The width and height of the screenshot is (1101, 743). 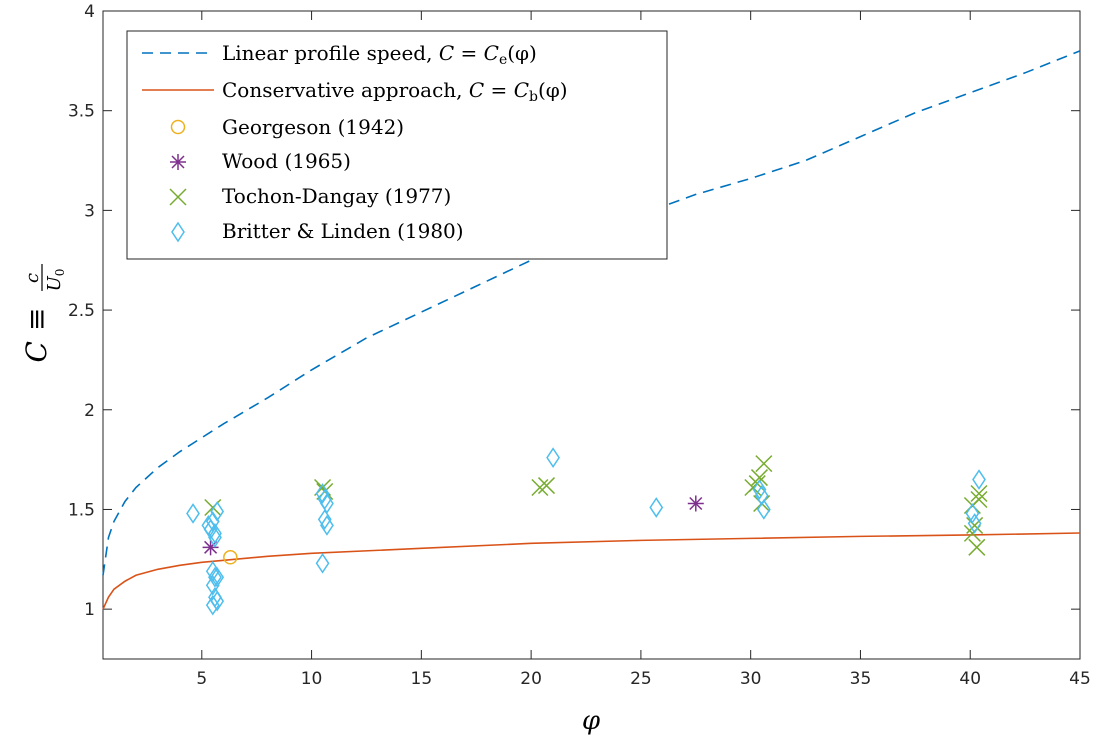 I want to click on legend-swatches, so click(x=178, y=147).